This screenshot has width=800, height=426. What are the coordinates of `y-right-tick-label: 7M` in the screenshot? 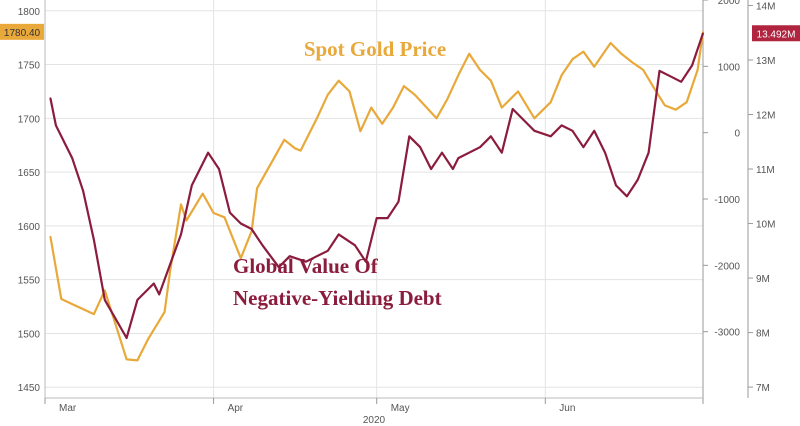 It's located at (763, 388).